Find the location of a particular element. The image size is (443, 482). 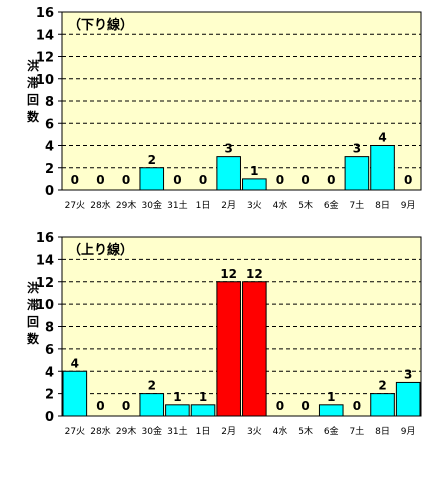

chart-title: （下り線） is located at coordinates (100, 25).